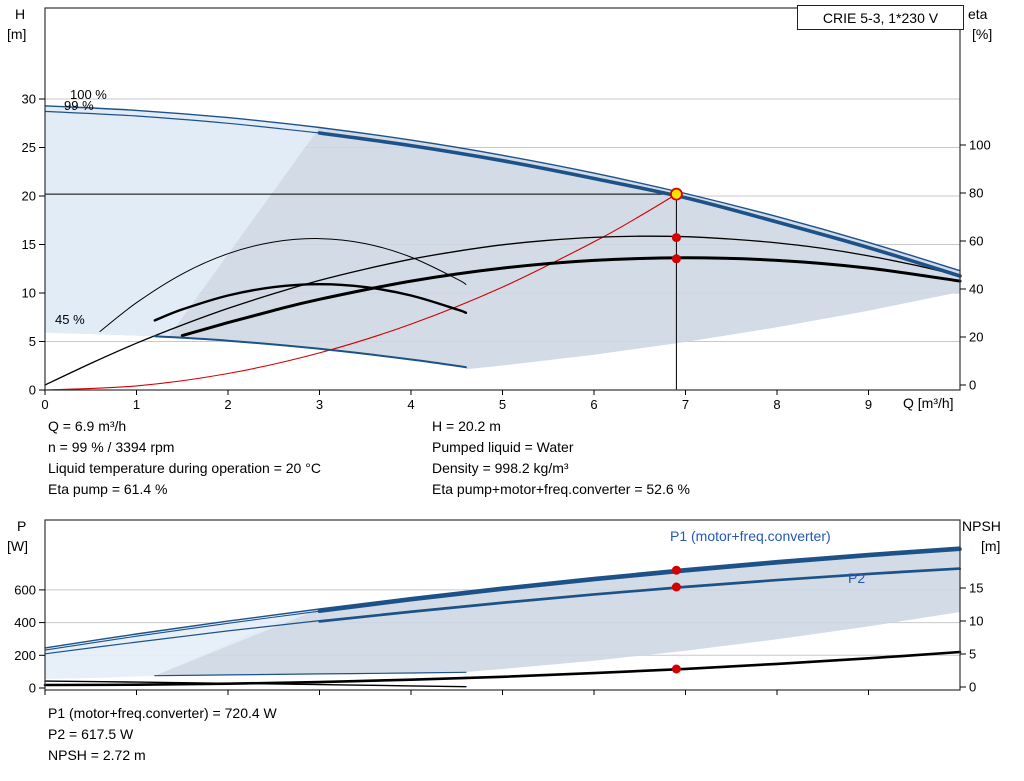 This screenshot has width=1024, height=781. I want to click on eta-total-45pct-curve, so click(310, 302).